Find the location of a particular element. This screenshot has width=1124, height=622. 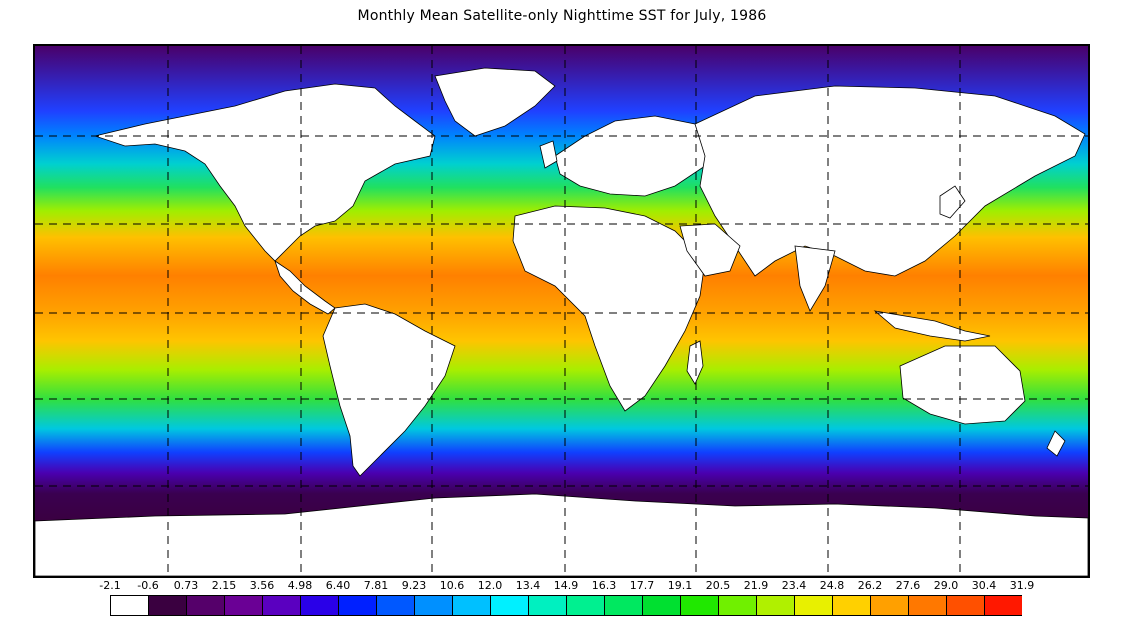

colorbar-tick-label: 26.2 is located at coordinates (870, 585).